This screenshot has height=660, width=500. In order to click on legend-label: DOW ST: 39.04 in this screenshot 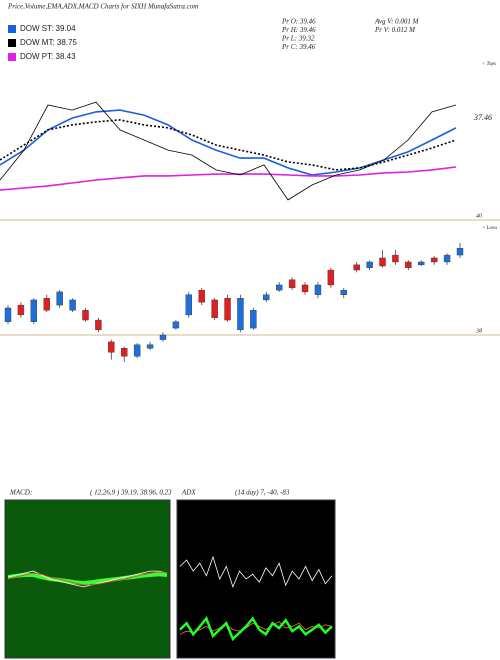, I will do `click(48, 28)`.